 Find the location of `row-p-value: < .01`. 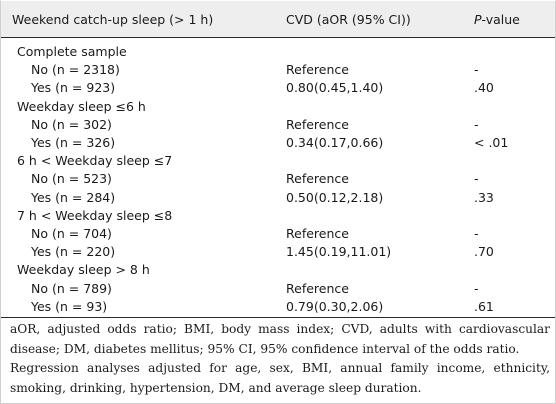

row-p-value: < .01 is located at coordinates (491, 142).